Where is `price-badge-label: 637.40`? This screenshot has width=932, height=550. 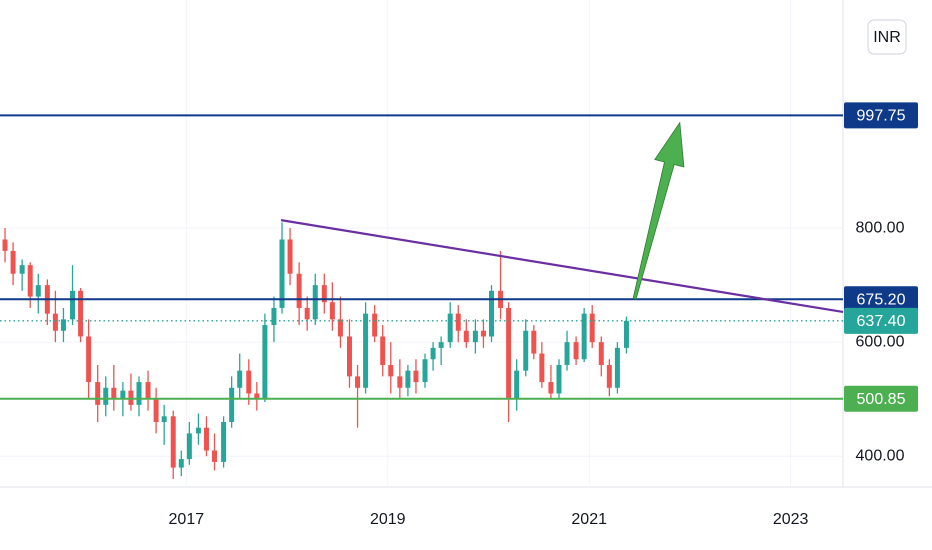 price-badge-label: 637.40 is located at coordinates (881, 321).